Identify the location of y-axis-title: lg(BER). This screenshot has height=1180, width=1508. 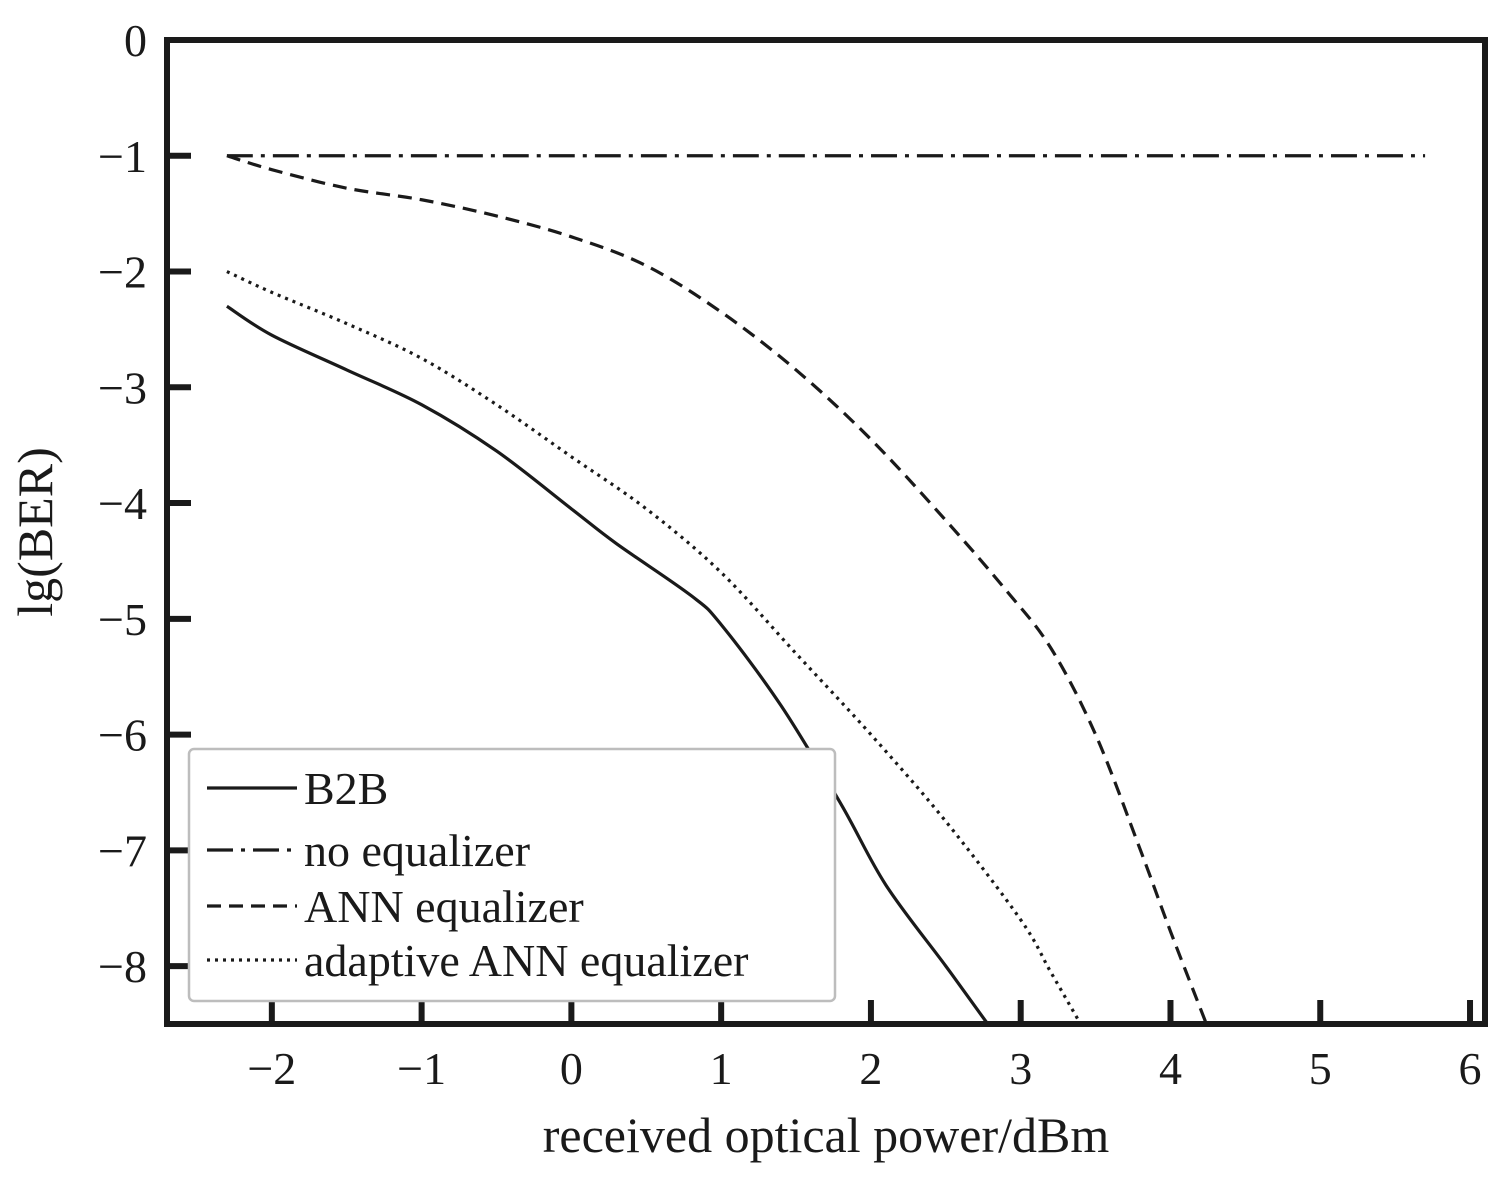
(35, 531).